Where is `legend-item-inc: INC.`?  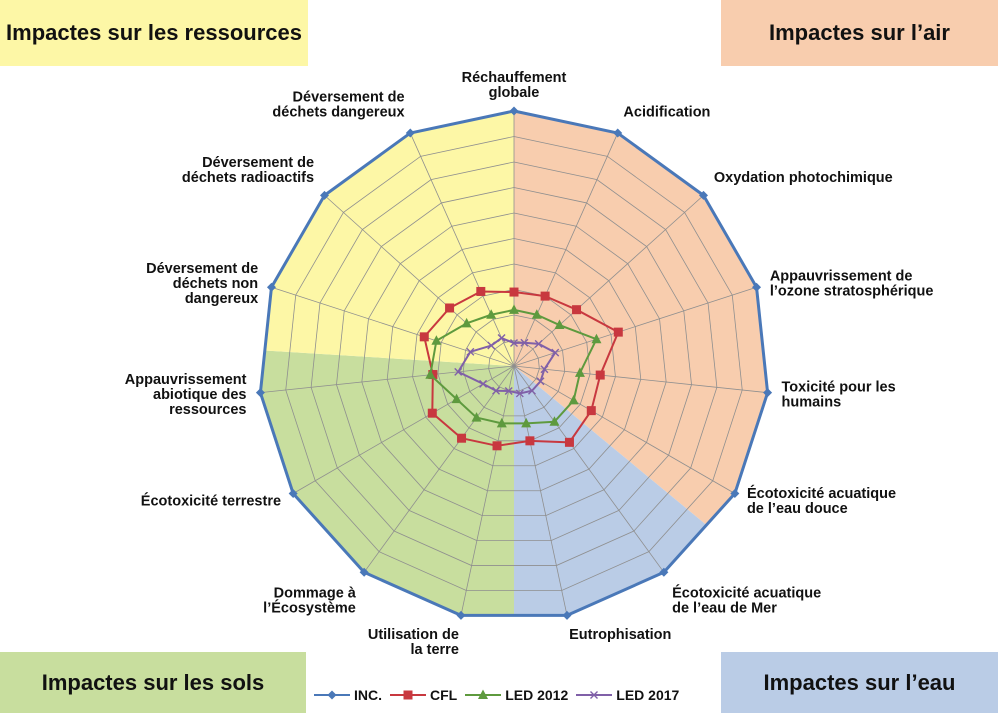 legend-item-inc: INC. is located at coordinates (347, 695).